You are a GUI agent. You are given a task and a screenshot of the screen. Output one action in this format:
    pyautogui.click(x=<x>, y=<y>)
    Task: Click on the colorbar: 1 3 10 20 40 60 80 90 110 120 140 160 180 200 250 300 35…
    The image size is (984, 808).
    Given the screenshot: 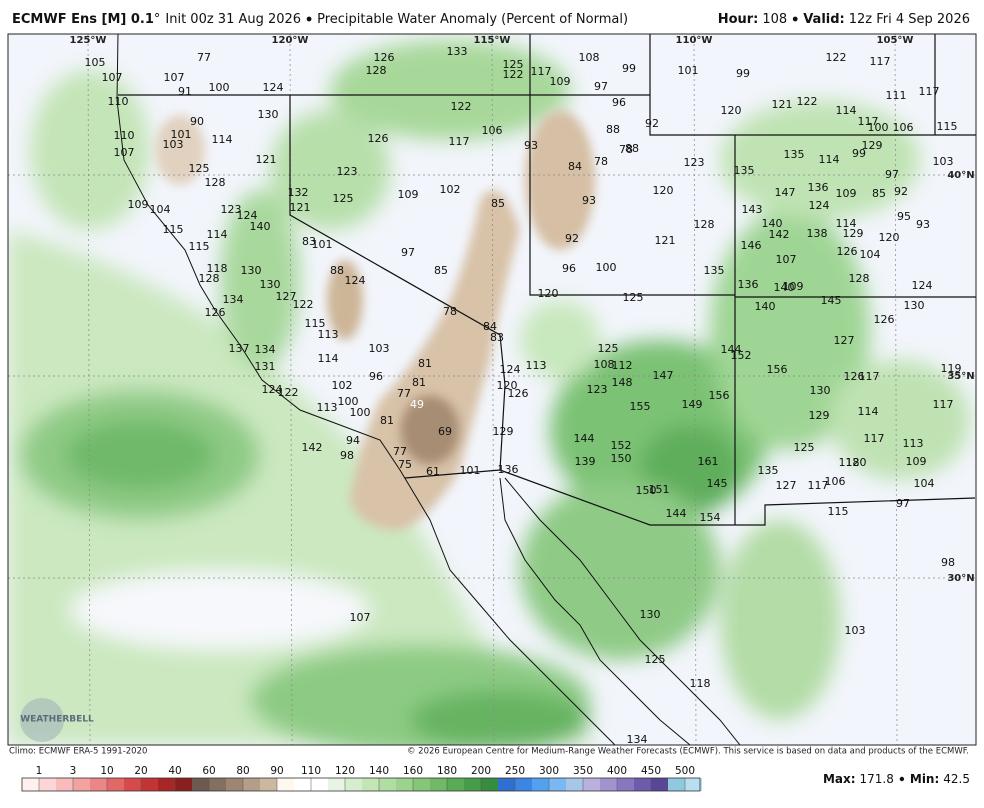 What is the action you would take?
    pyautogui.click(x=362, y=778)
    